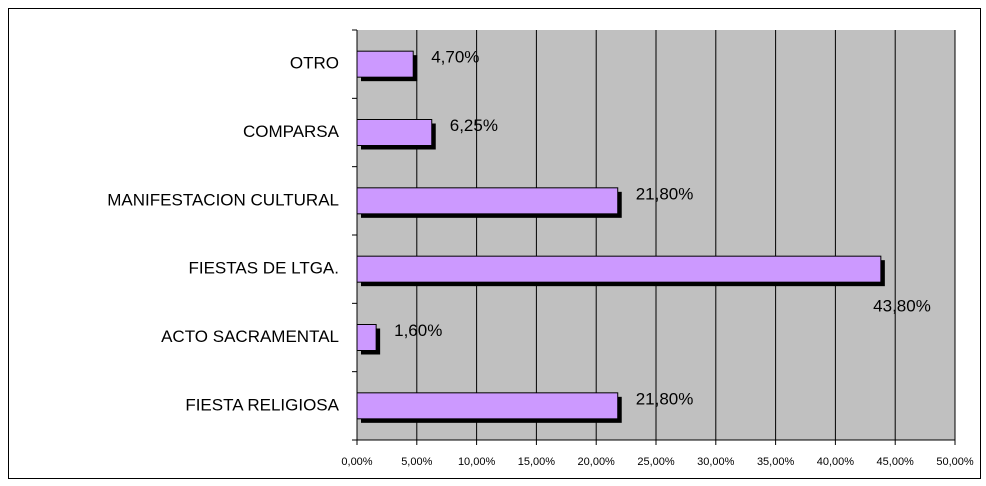 This screenshot has width=986, height=486. I want to click on data-label: 43,80%, so click(902, 306).